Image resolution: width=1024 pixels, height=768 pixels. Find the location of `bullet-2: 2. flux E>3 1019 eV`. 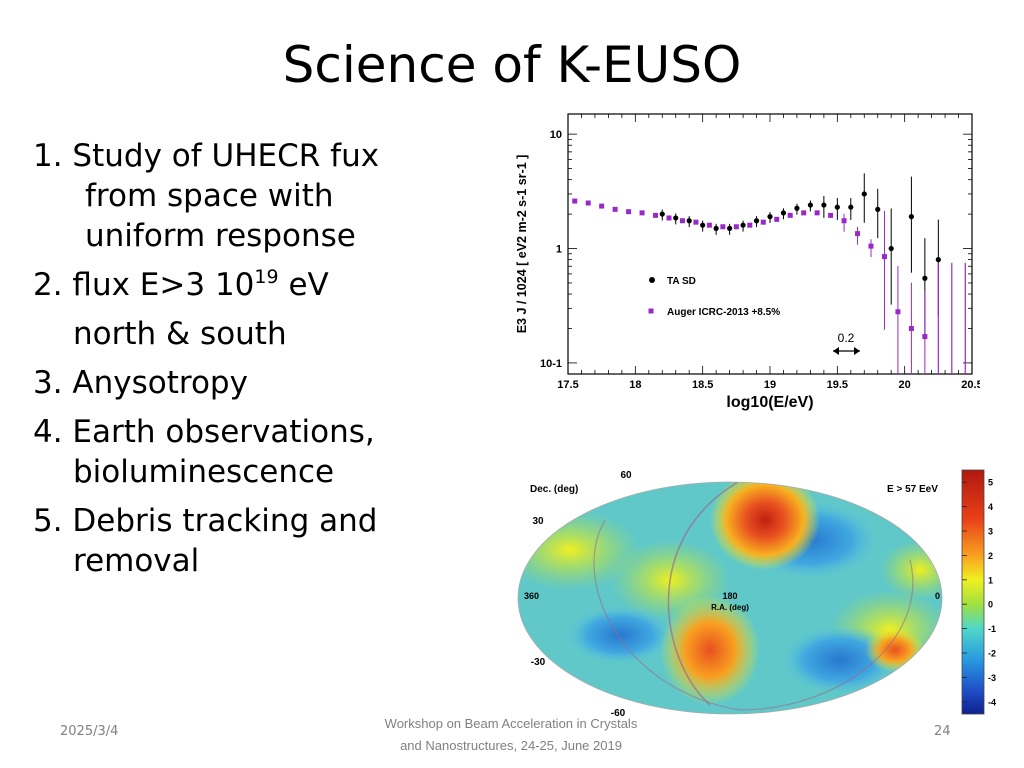

bullet-2: 2. flux E>3 1019 eV is located at coordinates (233, 285).